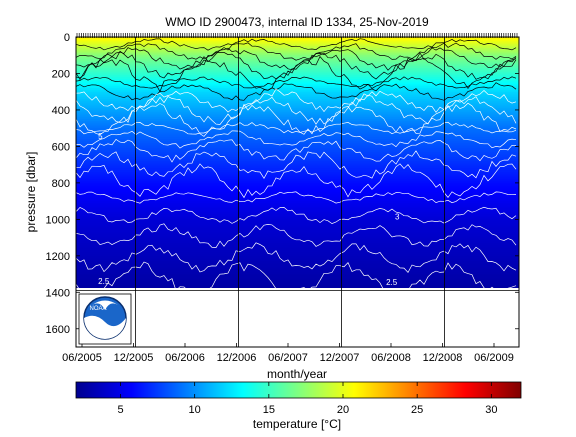 The height and width of the screenshot is (437, 576). I want to click on y-tick-label: 1000, so click(58, 220).